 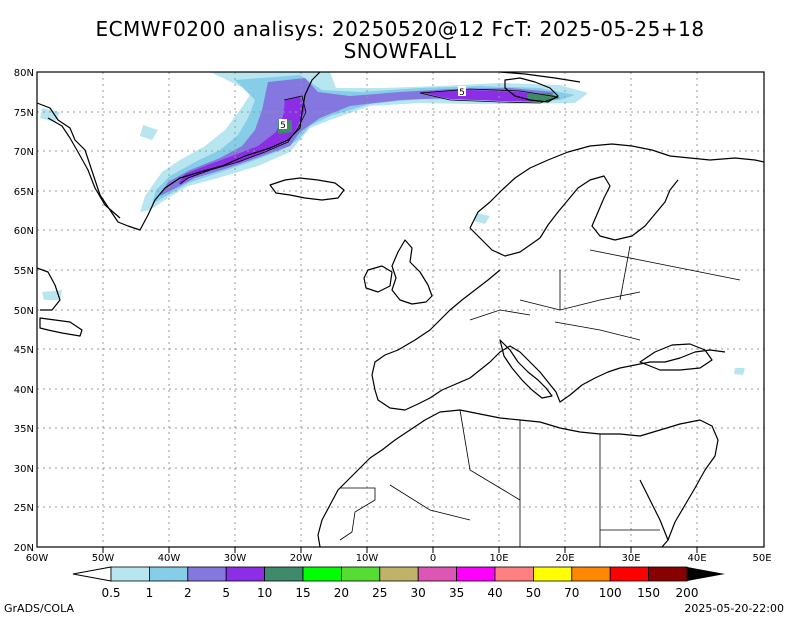 I want to click on snowfall-patch-greenland, so click(x=149, y=132).